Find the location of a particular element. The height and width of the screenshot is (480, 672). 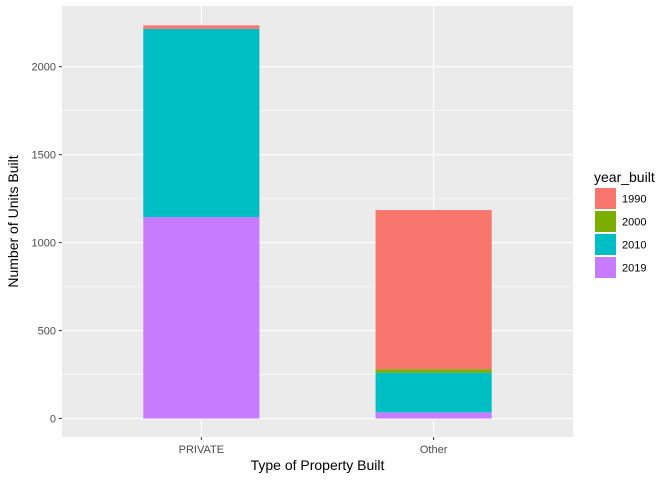

bar-other-2000 is located at coordinates (433, 371).